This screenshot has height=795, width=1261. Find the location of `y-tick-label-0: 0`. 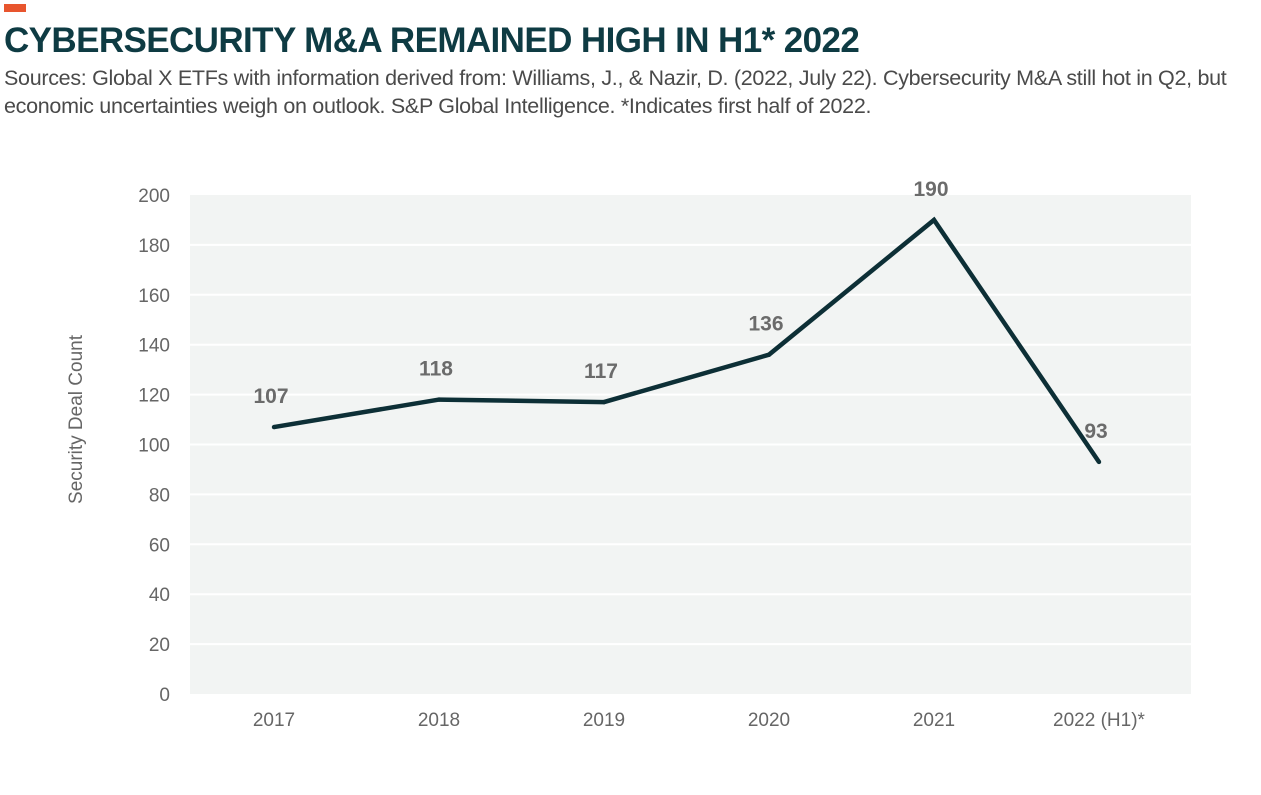

y-tick-label-0: 0 is located at coordinates (164, 695).